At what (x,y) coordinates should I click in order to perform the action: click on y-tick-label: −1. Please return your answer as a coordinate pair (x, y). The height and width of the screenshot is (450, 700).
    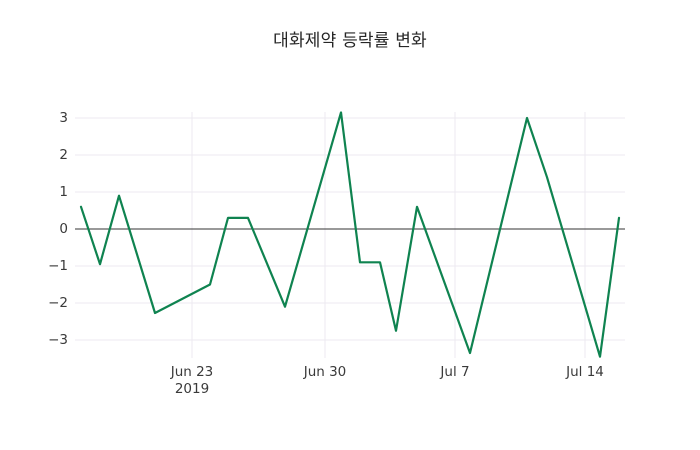
    Looking at the image, I should click on (58, 266).